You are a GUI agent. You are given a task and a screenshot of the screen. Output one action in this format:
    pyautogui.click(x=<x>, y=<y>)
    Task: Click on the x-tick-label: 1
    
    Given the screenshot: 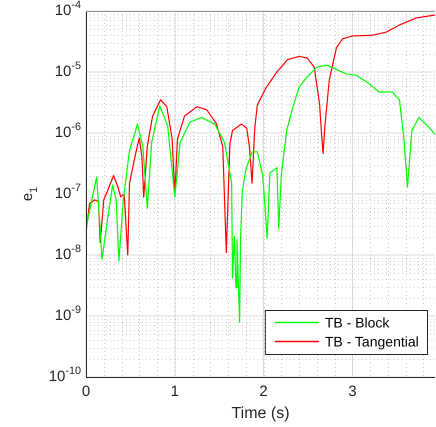 What is the action you would take?
    pyautogui.click(x=174, y=391)
    